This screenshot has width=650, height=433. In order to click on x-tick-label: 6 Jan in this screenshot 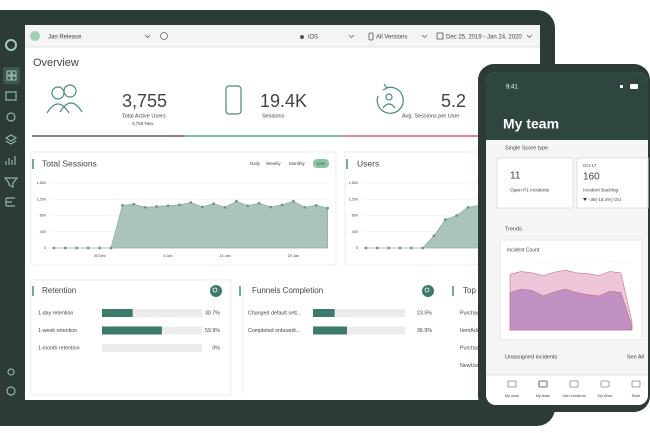, I will do `click(167, 256)`.